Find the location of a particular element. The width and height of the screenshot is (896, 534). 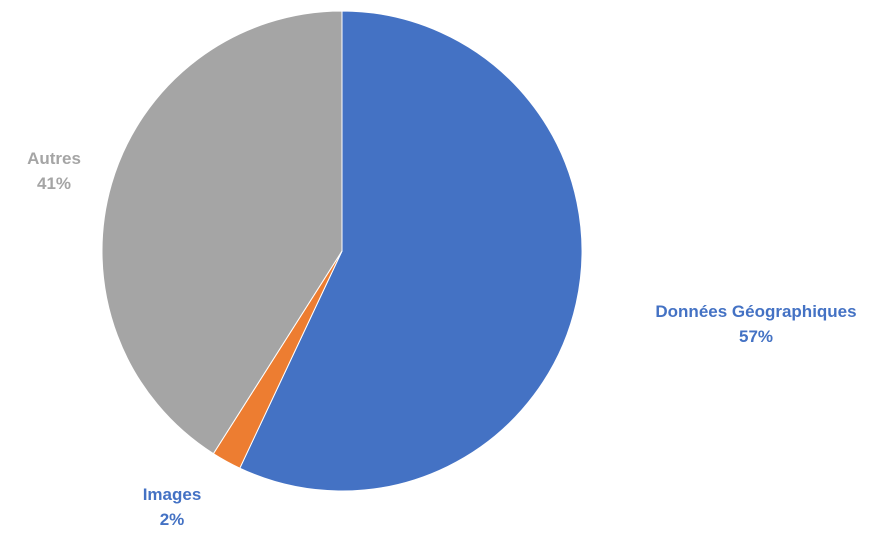

slice-percent-label: 57% is located at coordinates (756, 336).